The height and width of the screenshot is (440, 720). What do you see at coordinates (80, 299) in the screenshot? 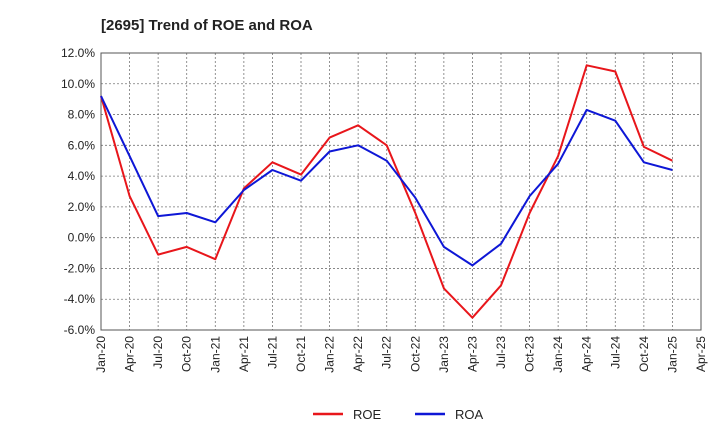
I see `y-tick-label: -4.0%` at bounding box center [80, 299].